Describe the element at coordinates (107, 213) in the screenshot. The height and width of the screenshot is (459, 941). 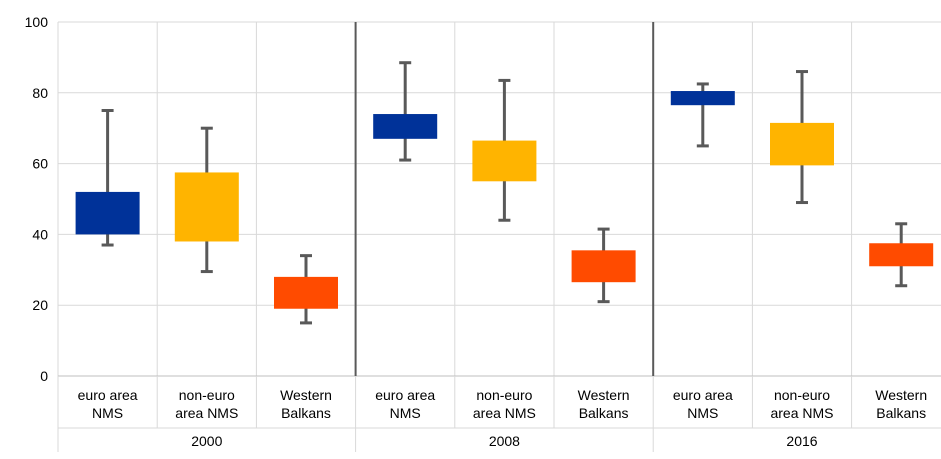
I see `box-euro-area-nms-2000` at that location.